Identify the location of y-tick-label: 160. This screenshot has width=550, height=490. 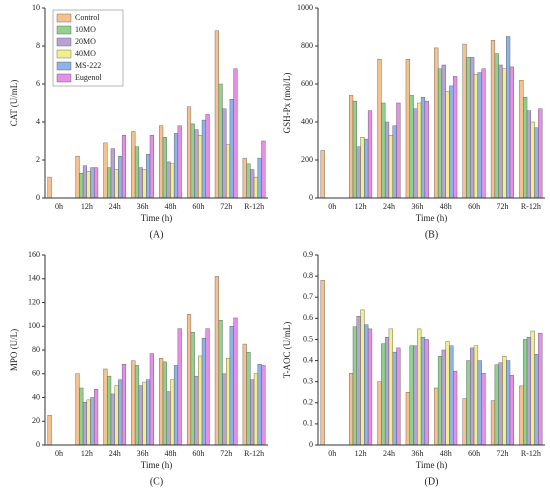
(34, 254).